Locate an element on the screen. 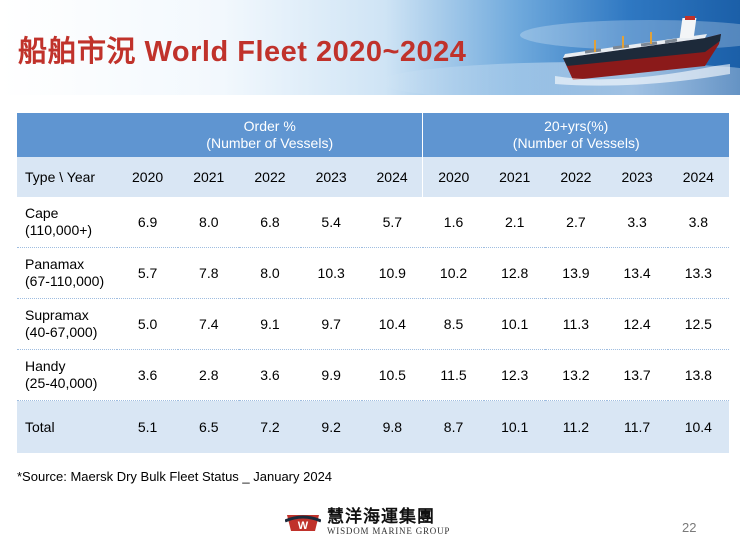  order-cell: 10.9 is located at coordinates (392, 273).